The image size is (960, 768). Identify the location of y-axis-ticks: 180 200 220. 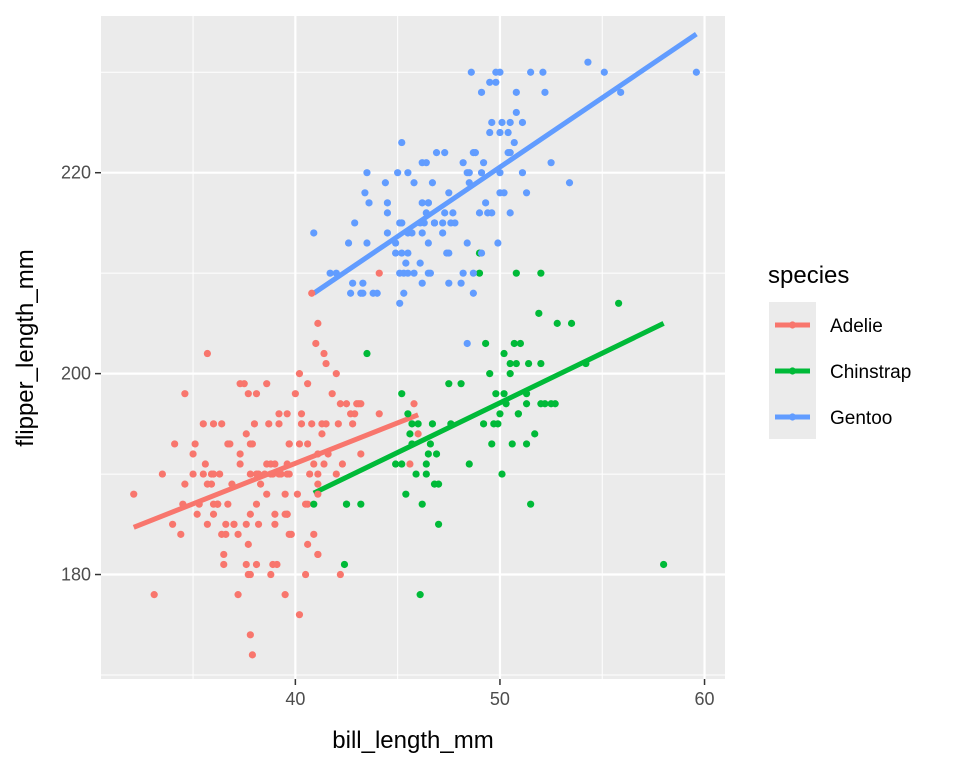
(81, 374).